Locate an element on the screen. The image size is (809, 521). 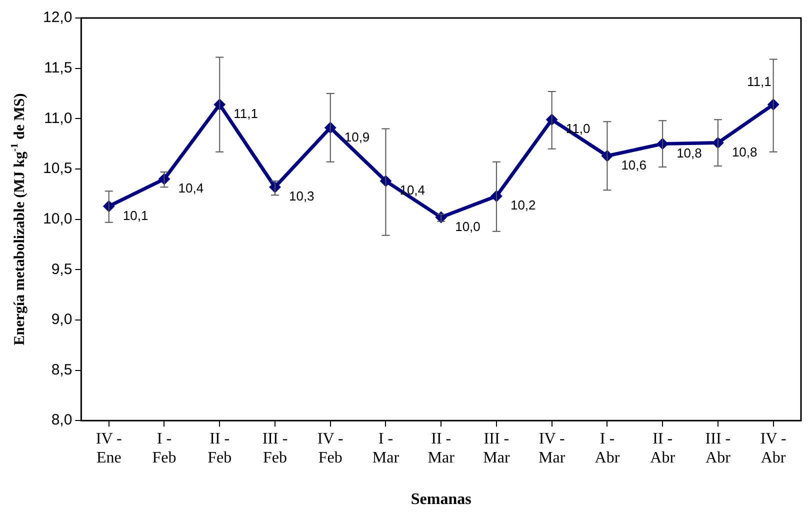
x-tick-label: I - Abr is located at coordinates (607, 448).